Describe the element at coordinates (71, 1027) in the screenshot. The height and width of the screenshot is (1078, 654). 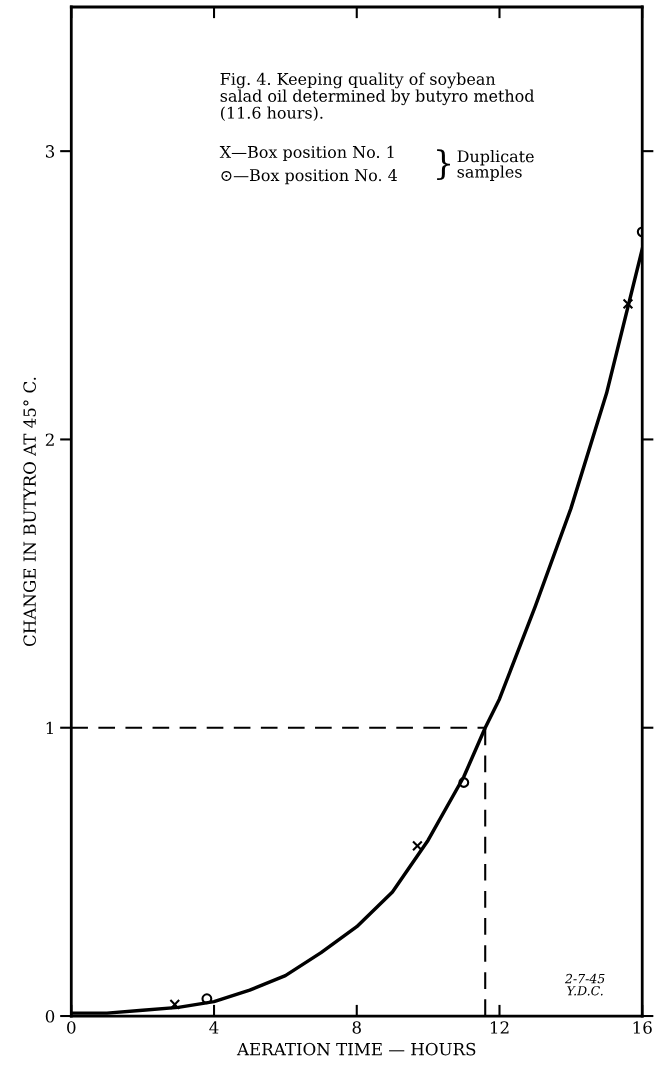
I see `x-tick-label: 0` at that location.